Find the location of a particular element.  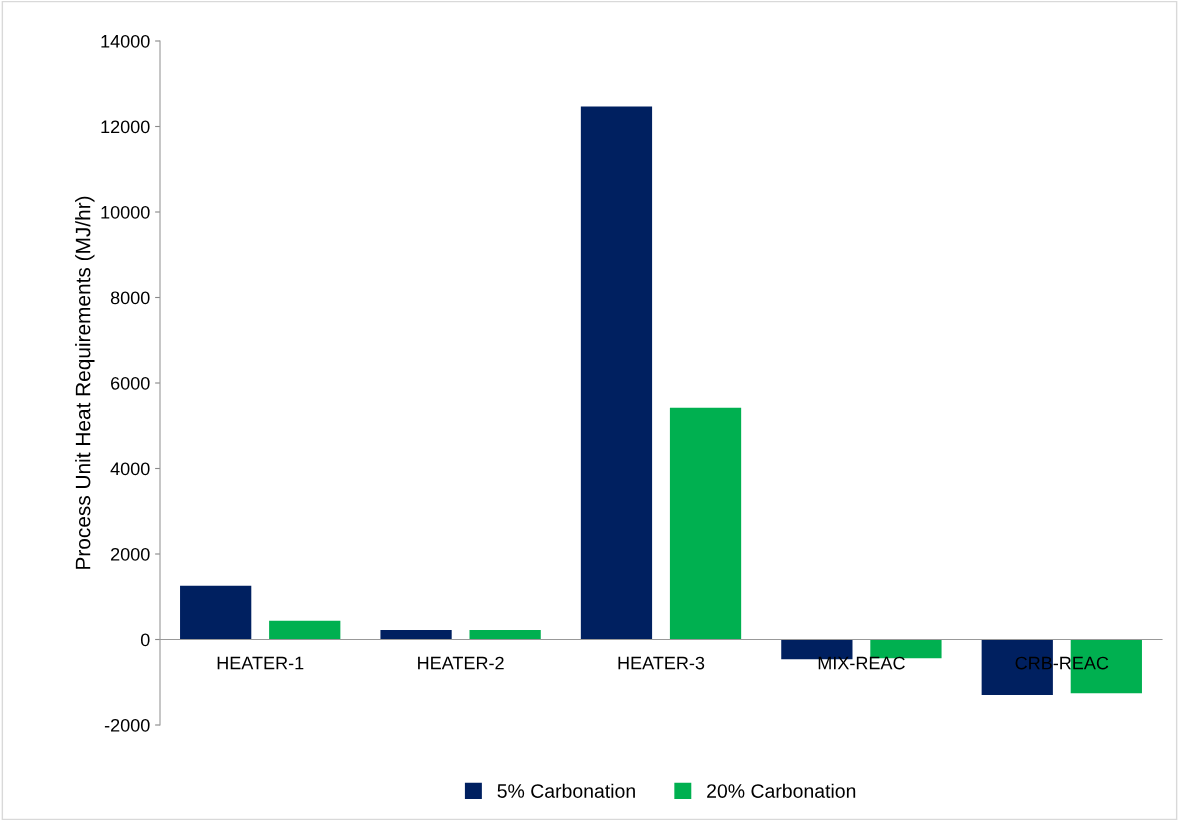

y-tick-label: 6000 is located at coordinates (130, 383).